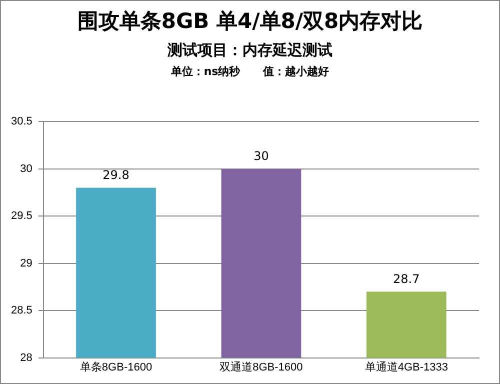 This screenshot has width=500, height=384. What do you see at coordinates (26, 263) in the screenshot?
I see `y-tick-label: 29` at bounding box center [26, 263].